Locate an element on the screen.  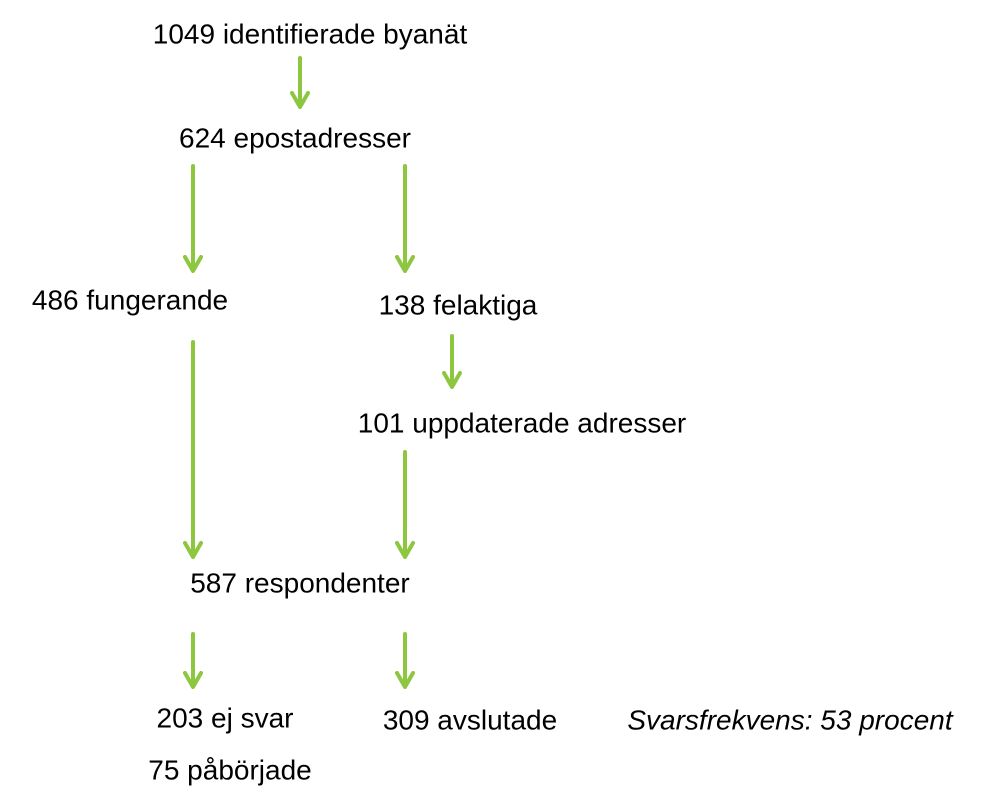
node-label: 1049 identifierade byanät is located at coordinates (310, 33).